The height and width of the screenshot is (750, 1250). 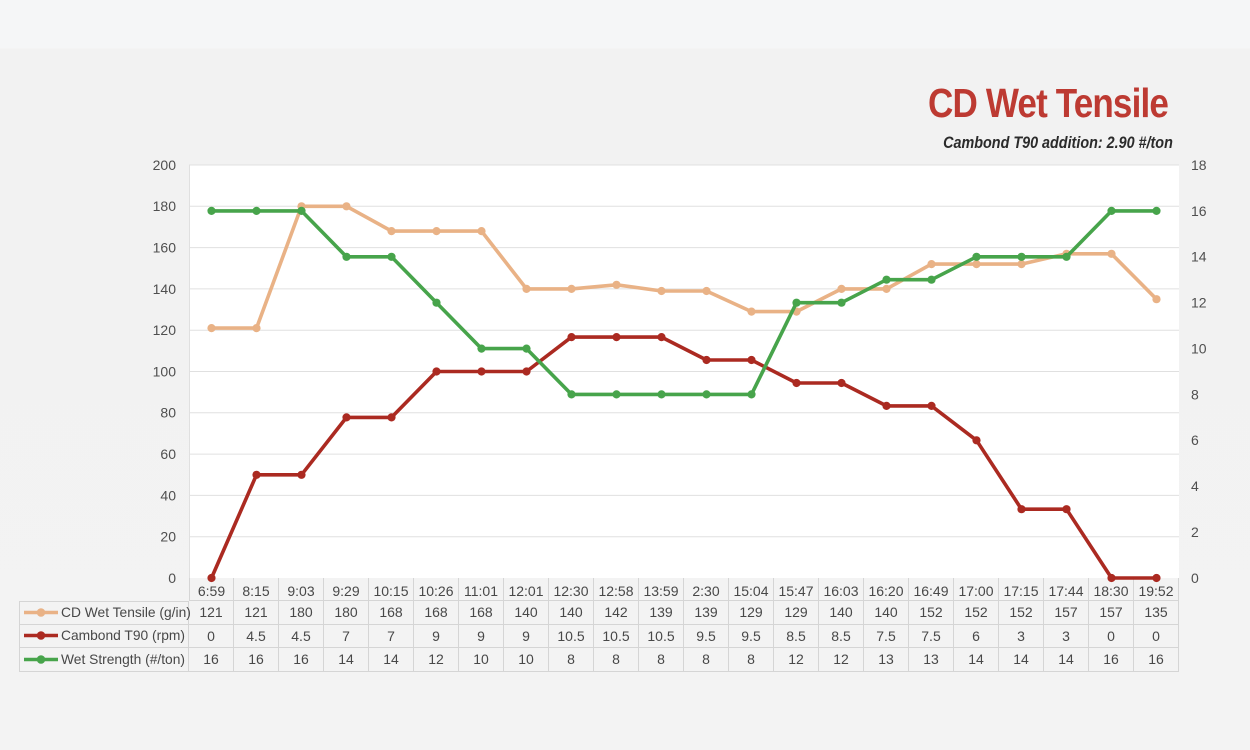 I want to click on svg-text: 180, so click(x=165, y=206).